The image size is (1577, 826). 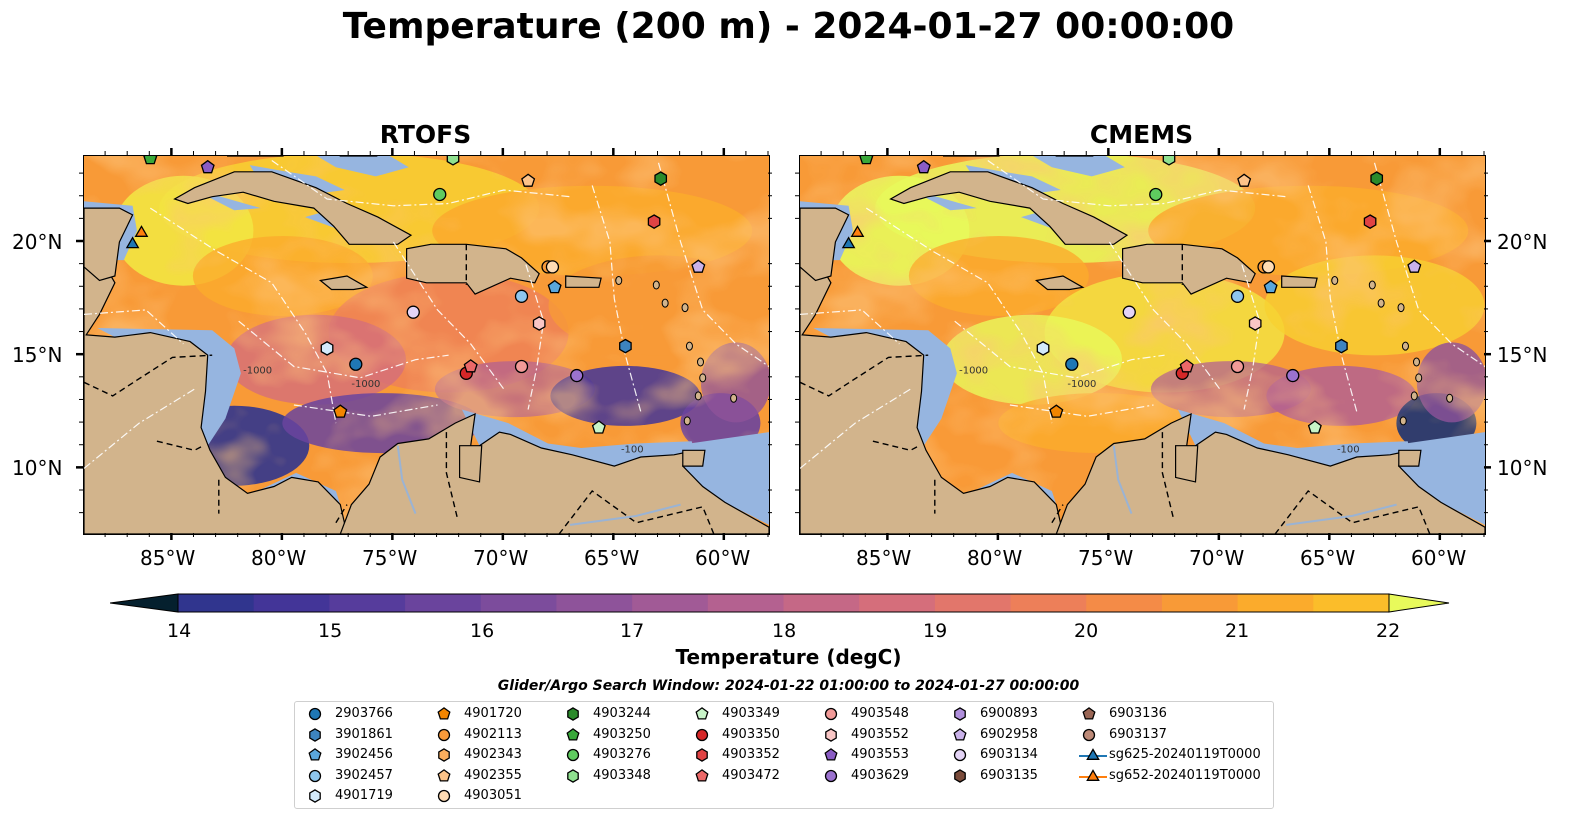 I want to click on legend-label: sg625-20240119T0000, so click(x=1185, y=755).